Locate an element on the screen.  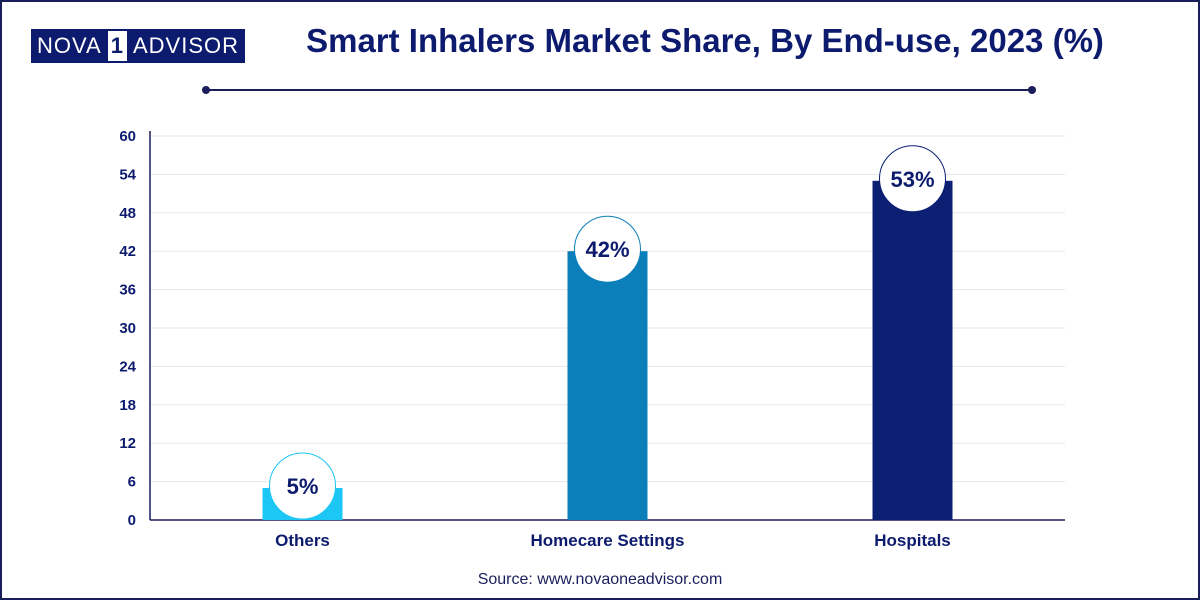
y-tick-label: 6 is located at coordinates (132, 482).